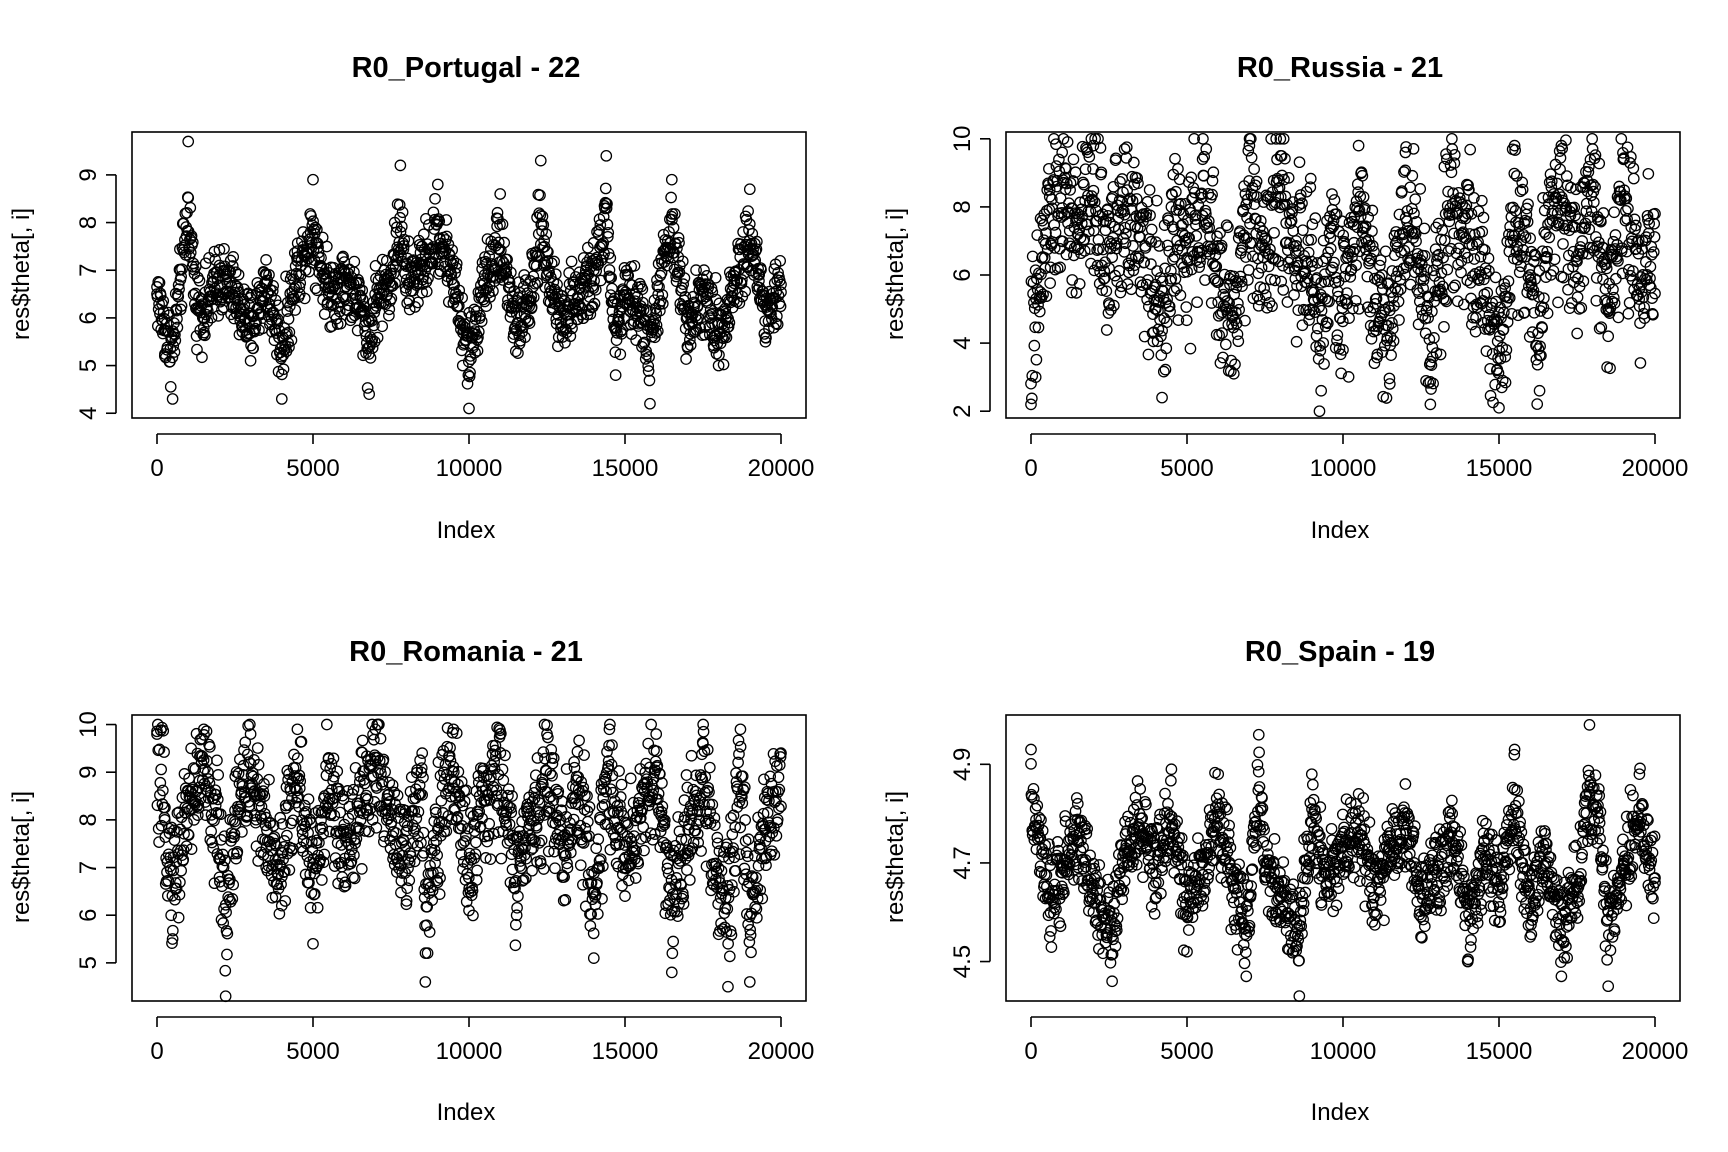 The width and height of the screenshot is (1728, 1152). What do you see at coordinates (962, 862) in the screenshot?
I see `y-tick-label: 4.7` at bounding box center [962, 862].